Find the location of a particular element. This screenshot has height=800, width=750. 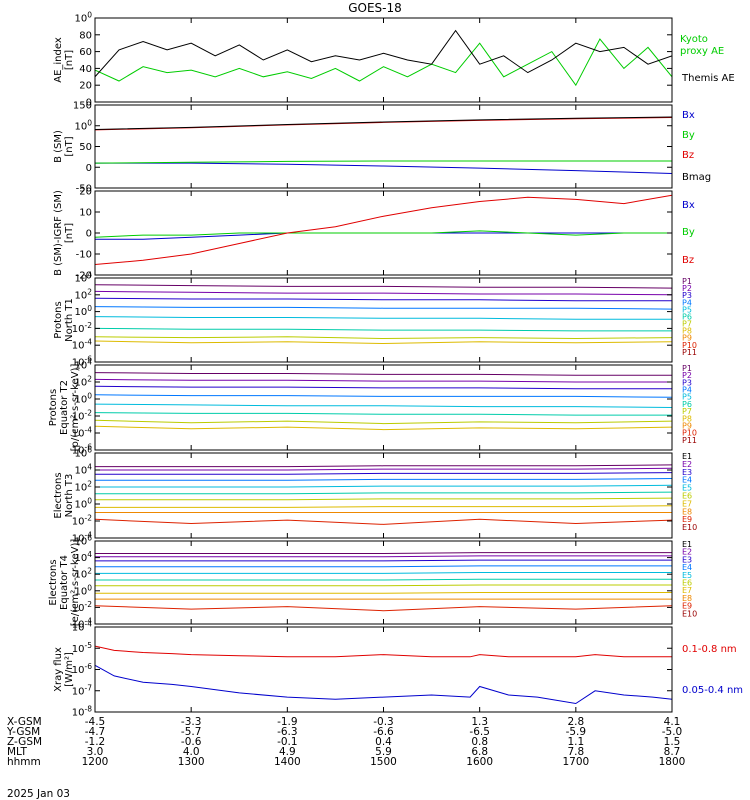

orbit-value: 4.0 is located at coordinates (191, 752).